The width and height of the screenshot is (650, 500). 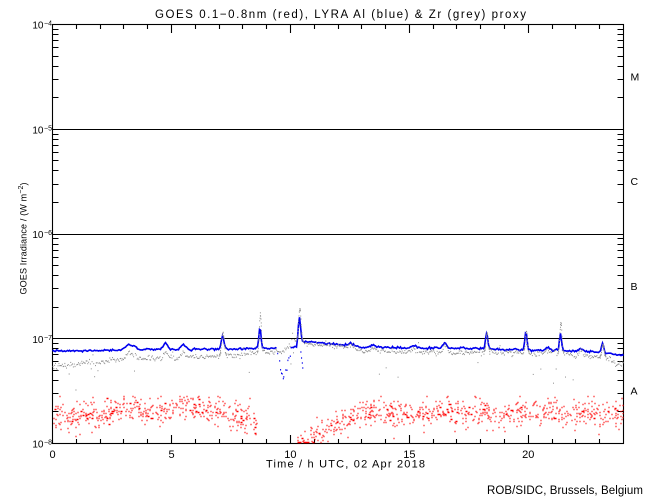 I want to click on svg-text: −8, so click(x=48, y=443).